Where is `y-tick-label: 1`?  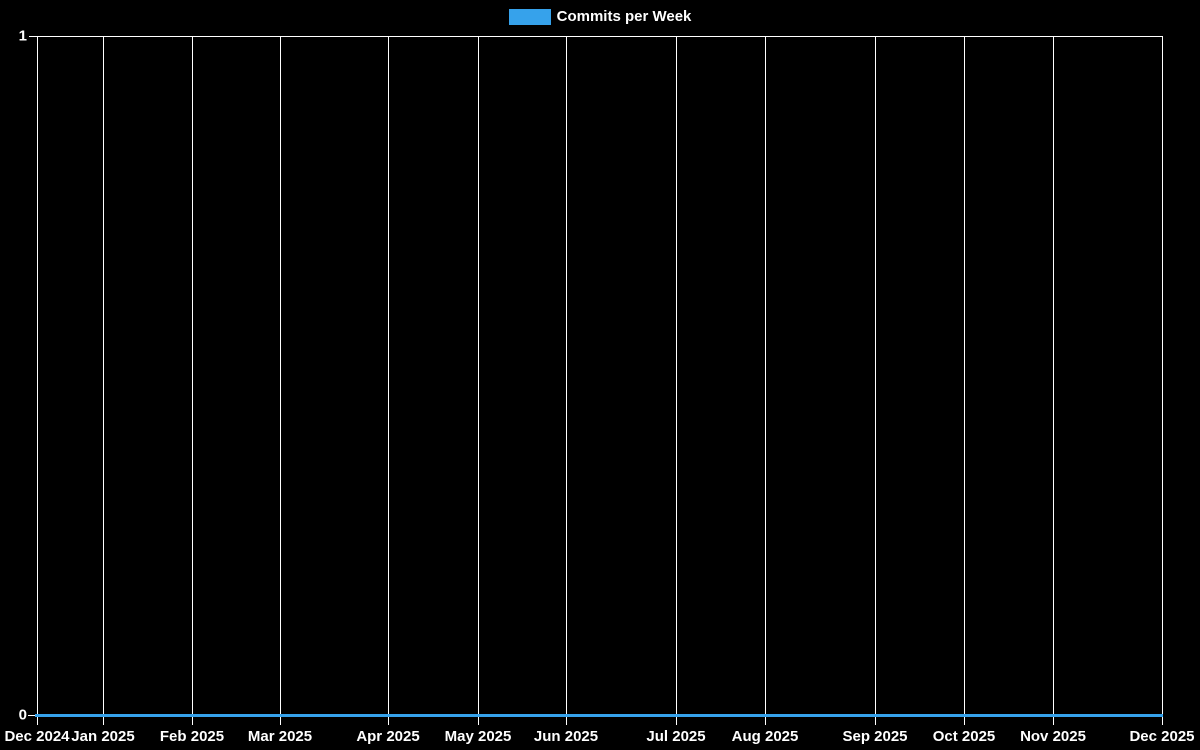
y-tick-label: 1 is located at coordinates (22, 36).